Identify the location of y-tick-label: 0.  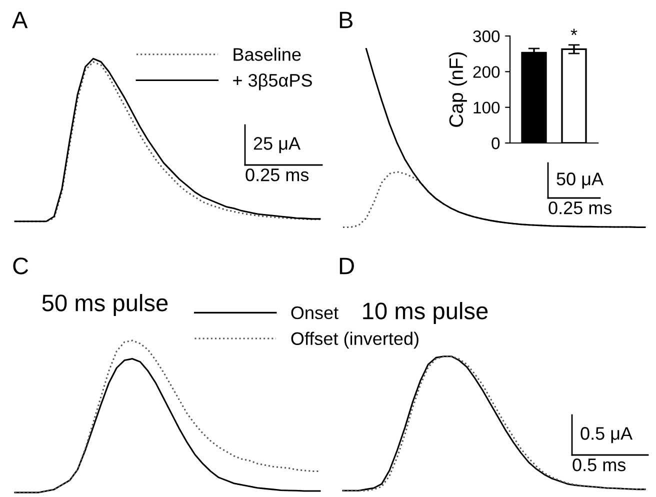
(496, 143).